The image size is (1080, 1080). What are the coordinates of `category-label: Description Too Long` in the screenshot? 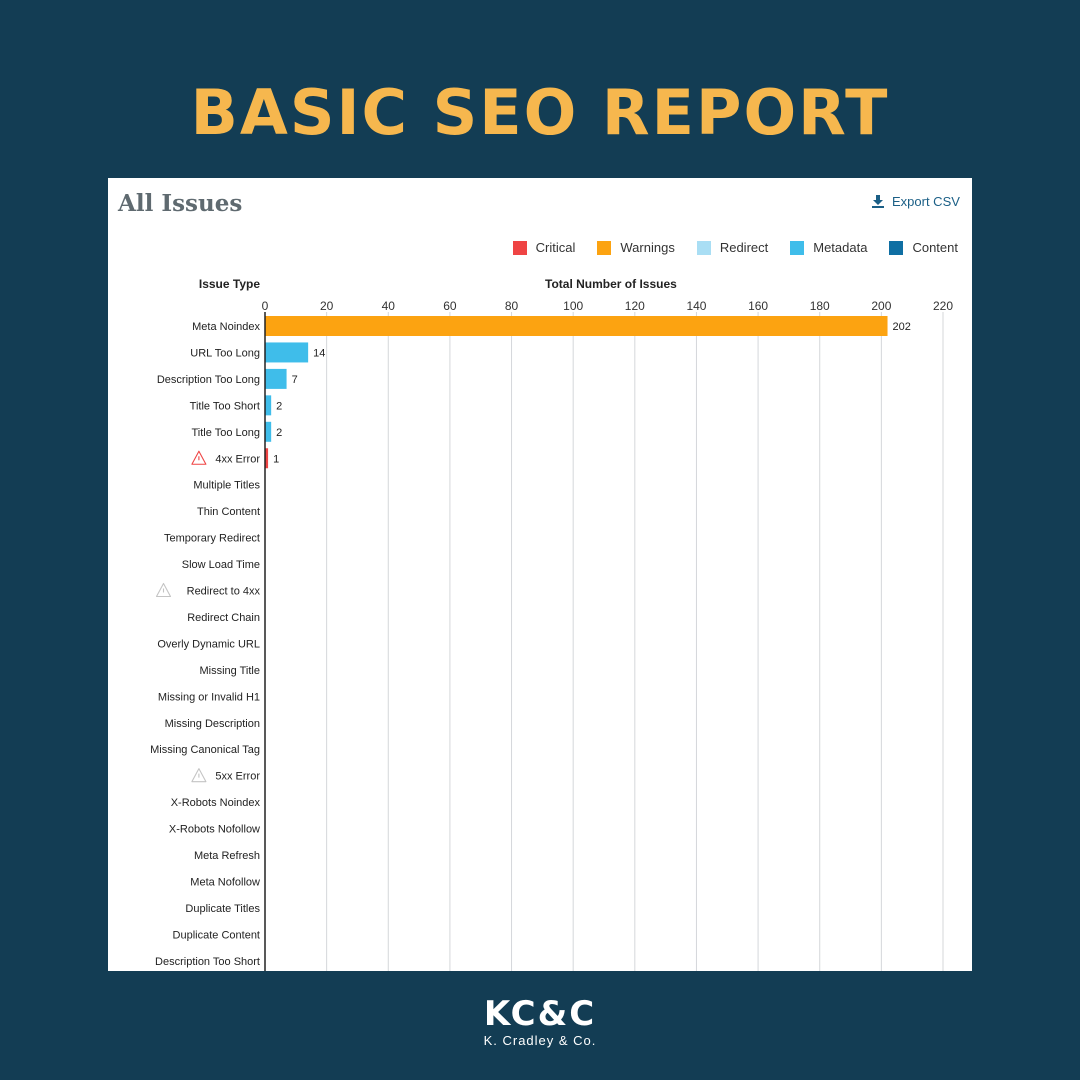 It's located at (208, 380).